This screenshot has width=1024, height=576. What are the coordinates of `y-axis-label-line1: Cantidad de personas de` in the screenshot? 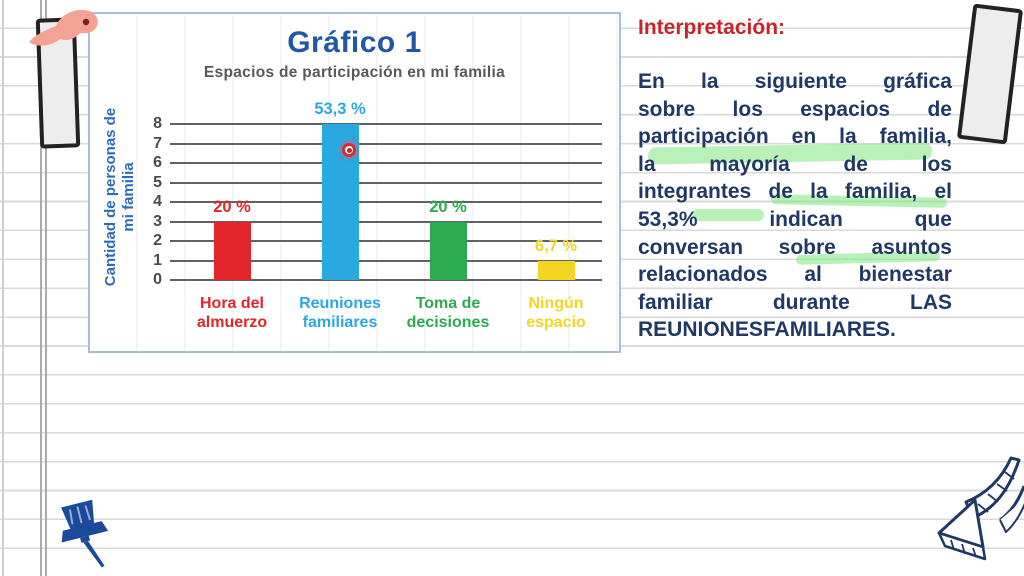 It's located at (110, 197).